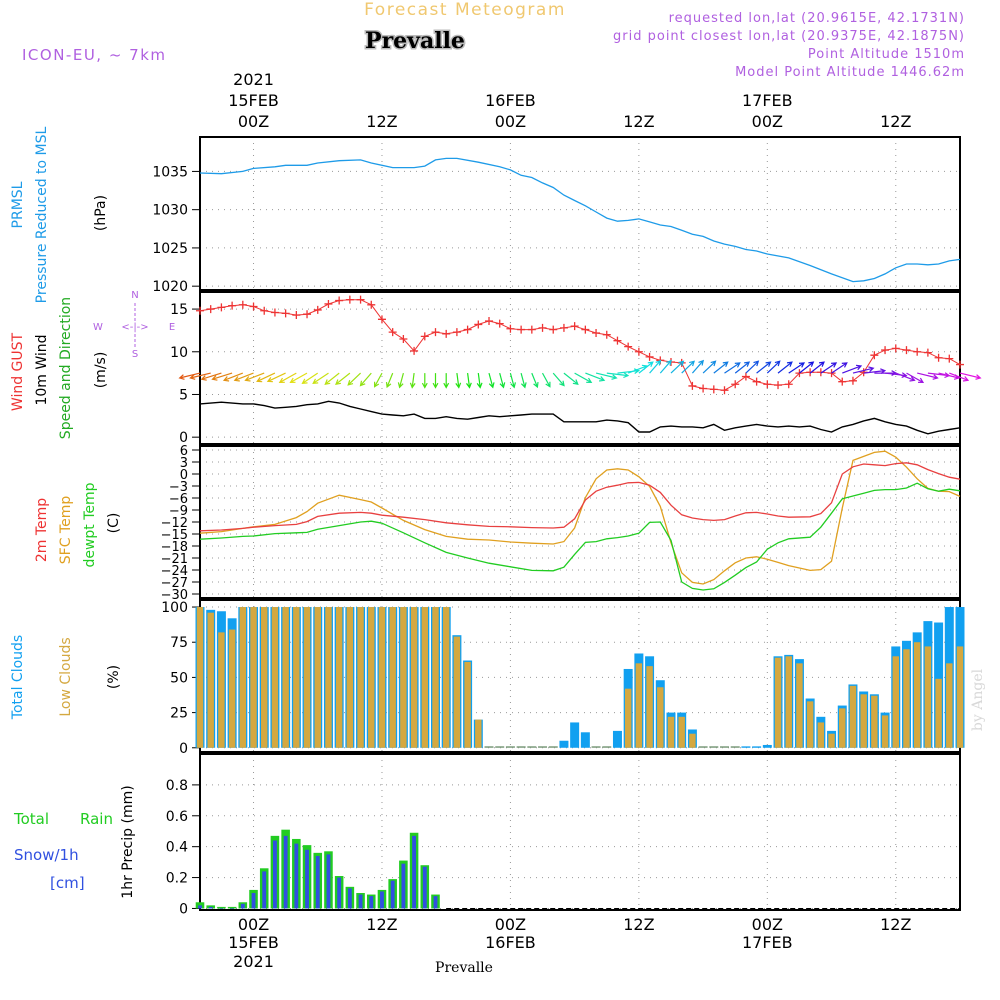 The height and width of the screenshot is (1000, 1000). I want to click on y-tick-label: −3, so click(178, 487).